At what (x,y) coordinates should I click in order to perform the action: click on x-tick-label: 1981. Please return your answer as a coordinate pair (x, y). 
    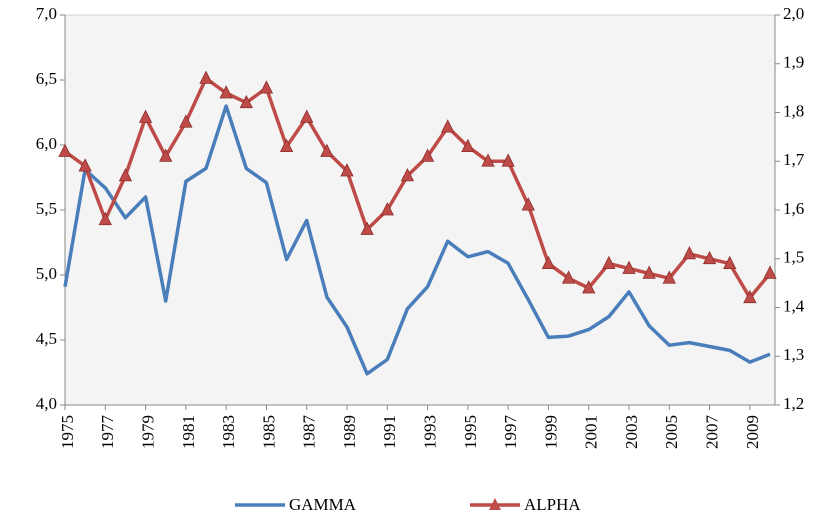
    Looking at the image, I should click on (188, 432).